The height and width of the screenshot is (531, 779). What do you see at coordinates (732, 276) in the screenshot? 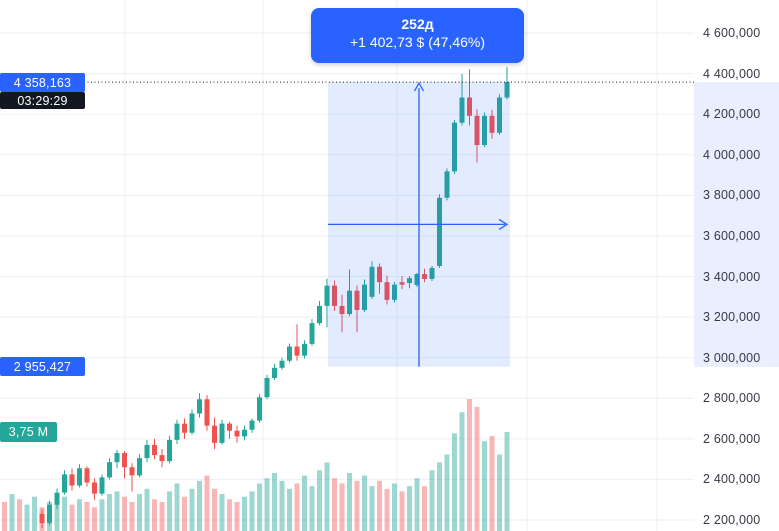
I see `price-tick-label: 3 400,000` at bounding box center [732, 276].